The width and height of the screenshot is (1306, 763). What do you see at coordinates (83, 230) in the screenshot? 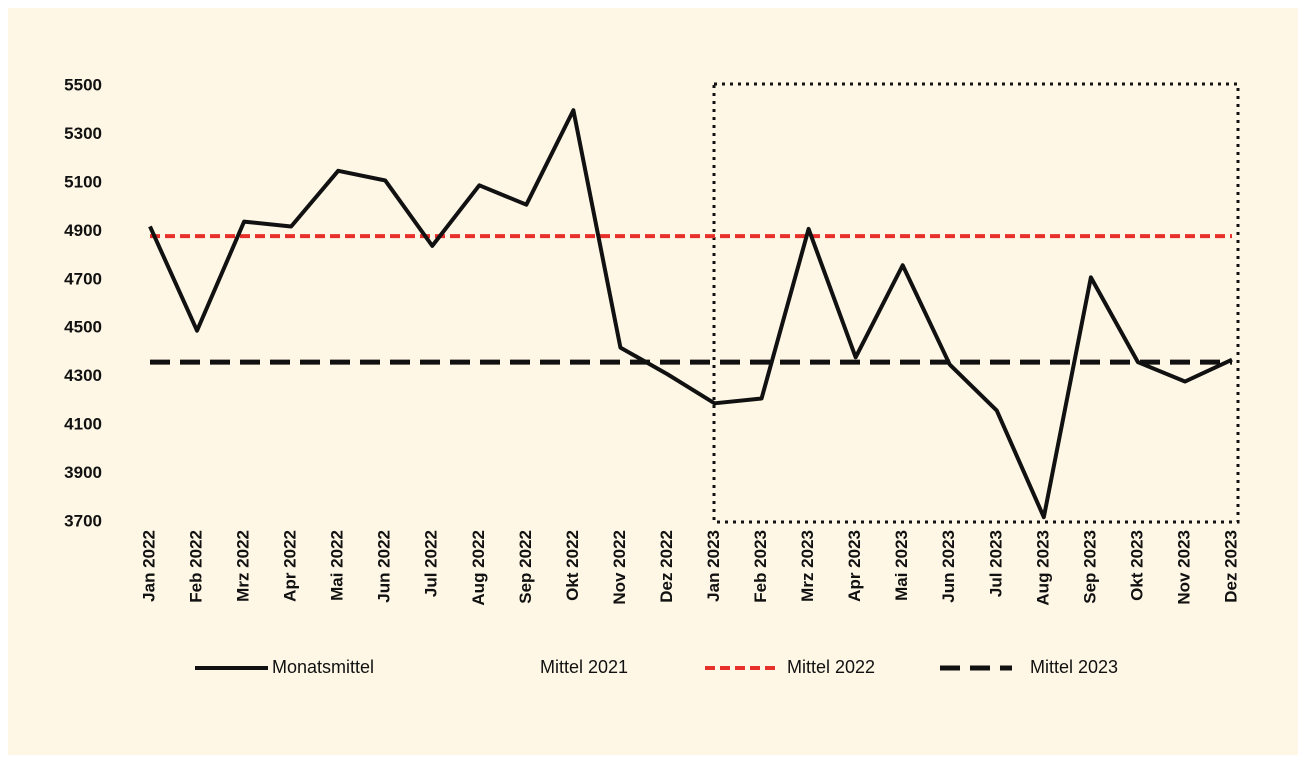
I see `y-tick-label: 4900` at bounding box center [83, 230].